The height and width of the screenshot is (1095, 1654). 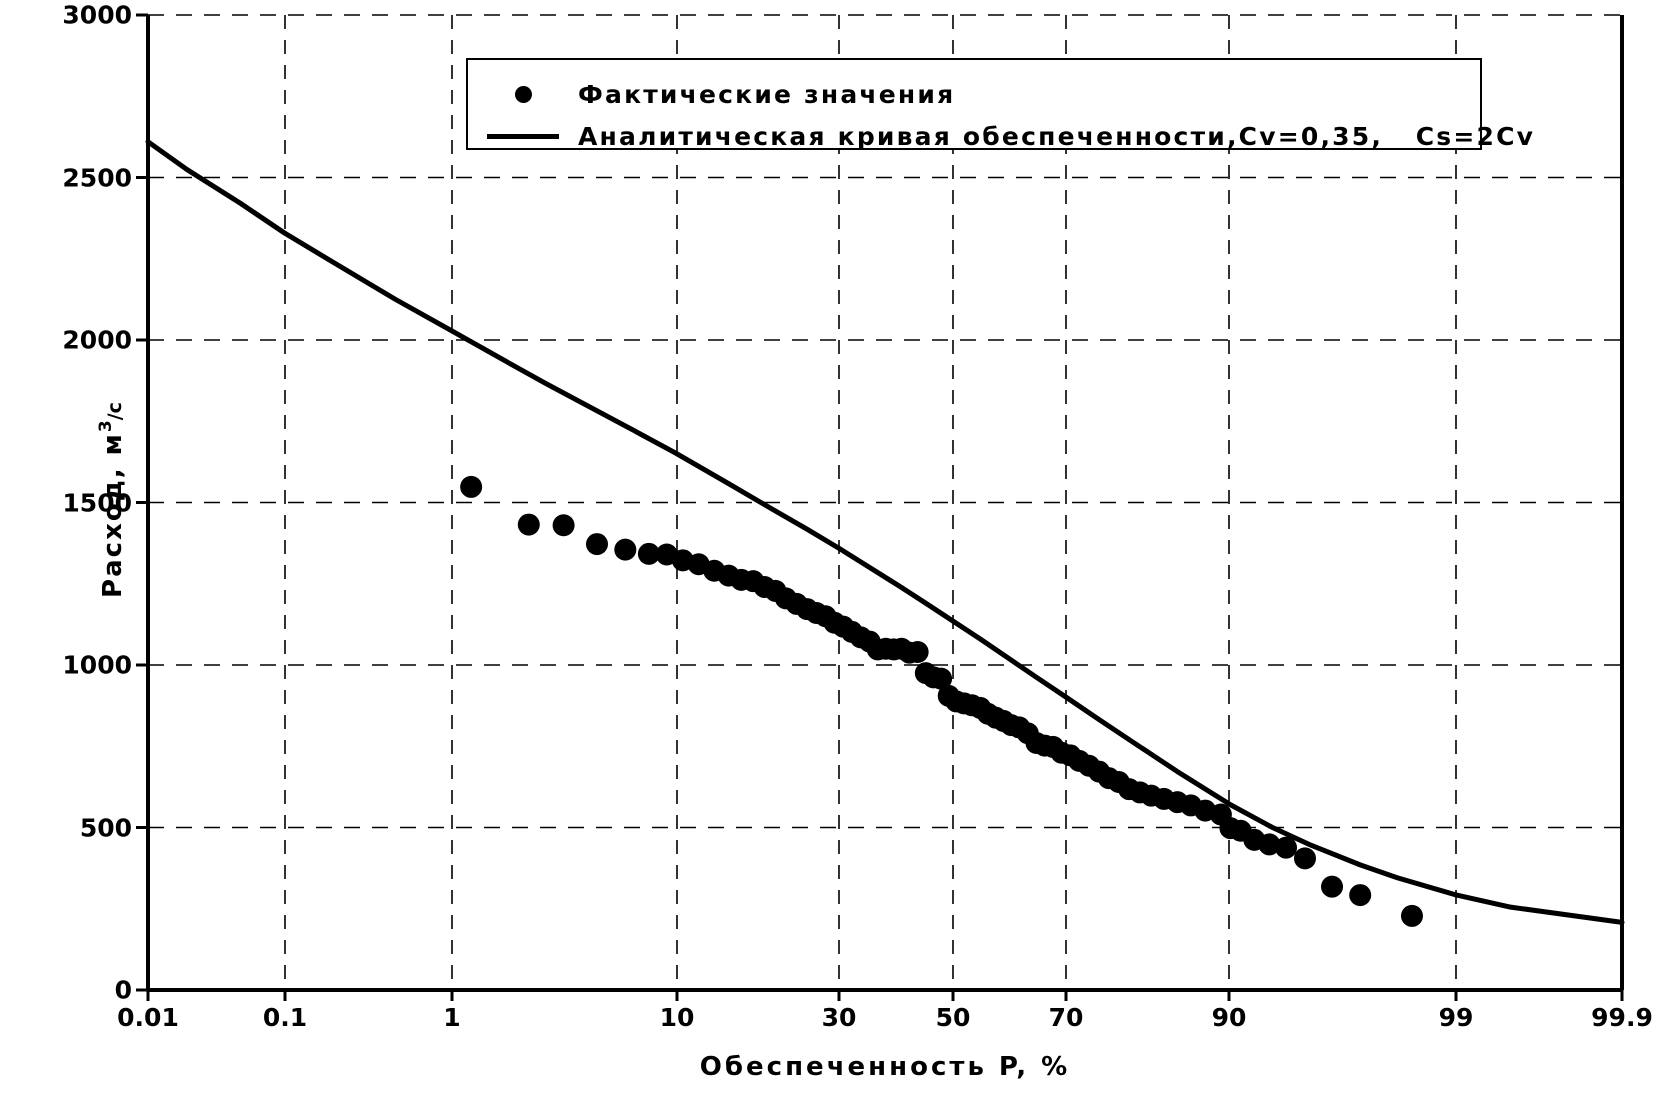 I want to click on y-tick-500: 500, so click(x=105, y=827).